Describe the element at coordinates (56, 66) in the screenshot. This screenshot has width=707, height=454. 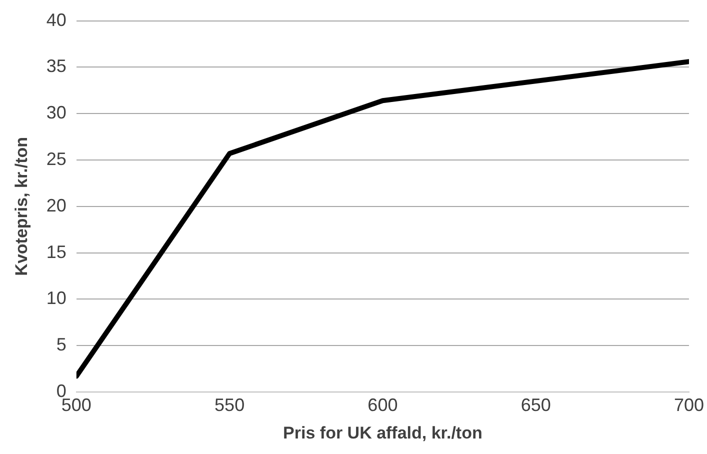
I see `y-tick-label: 35` at that location.